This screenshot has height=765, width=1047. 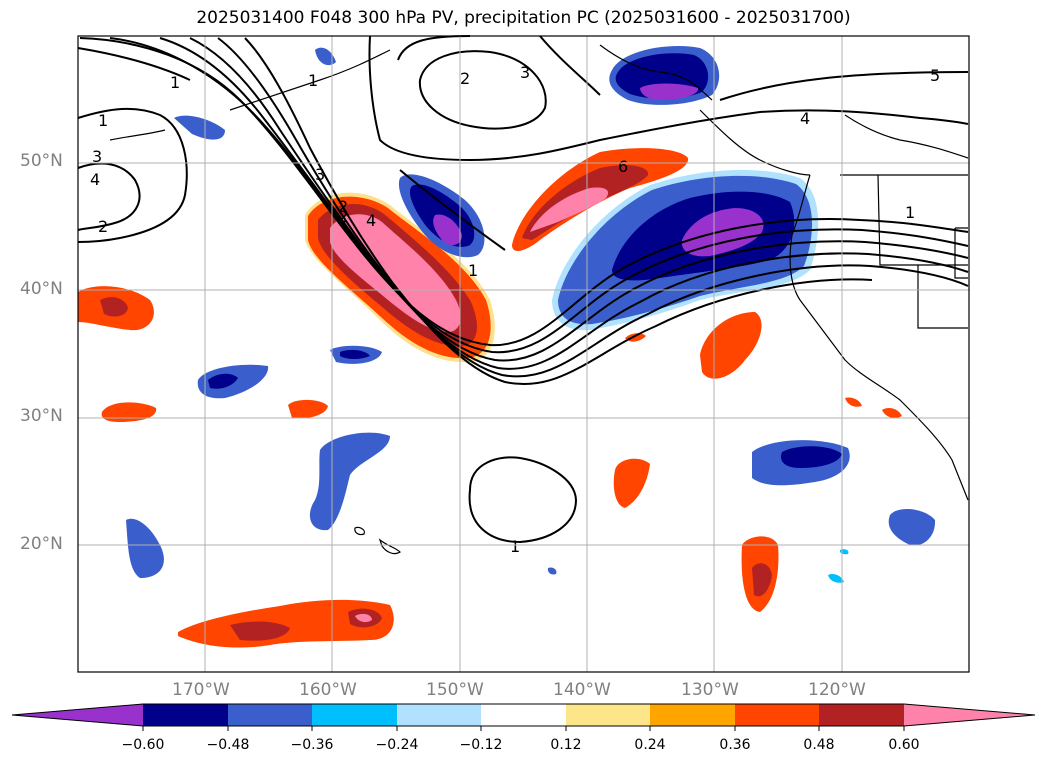 I want to click on lon-label-170w: 170°W, so click(x=201, y=690).